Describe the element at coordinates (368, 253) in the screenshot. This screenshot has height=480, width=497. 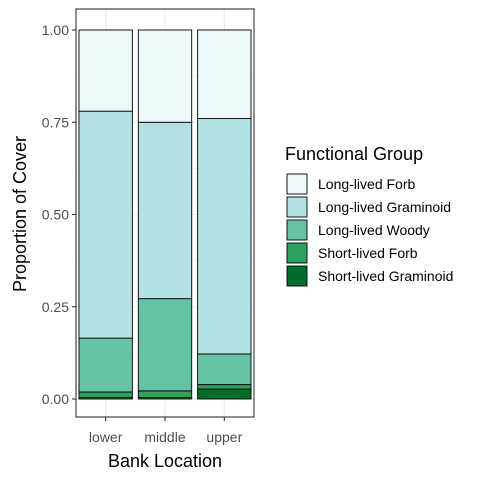
I see `legend-label: Short-lived Forb` at that location.